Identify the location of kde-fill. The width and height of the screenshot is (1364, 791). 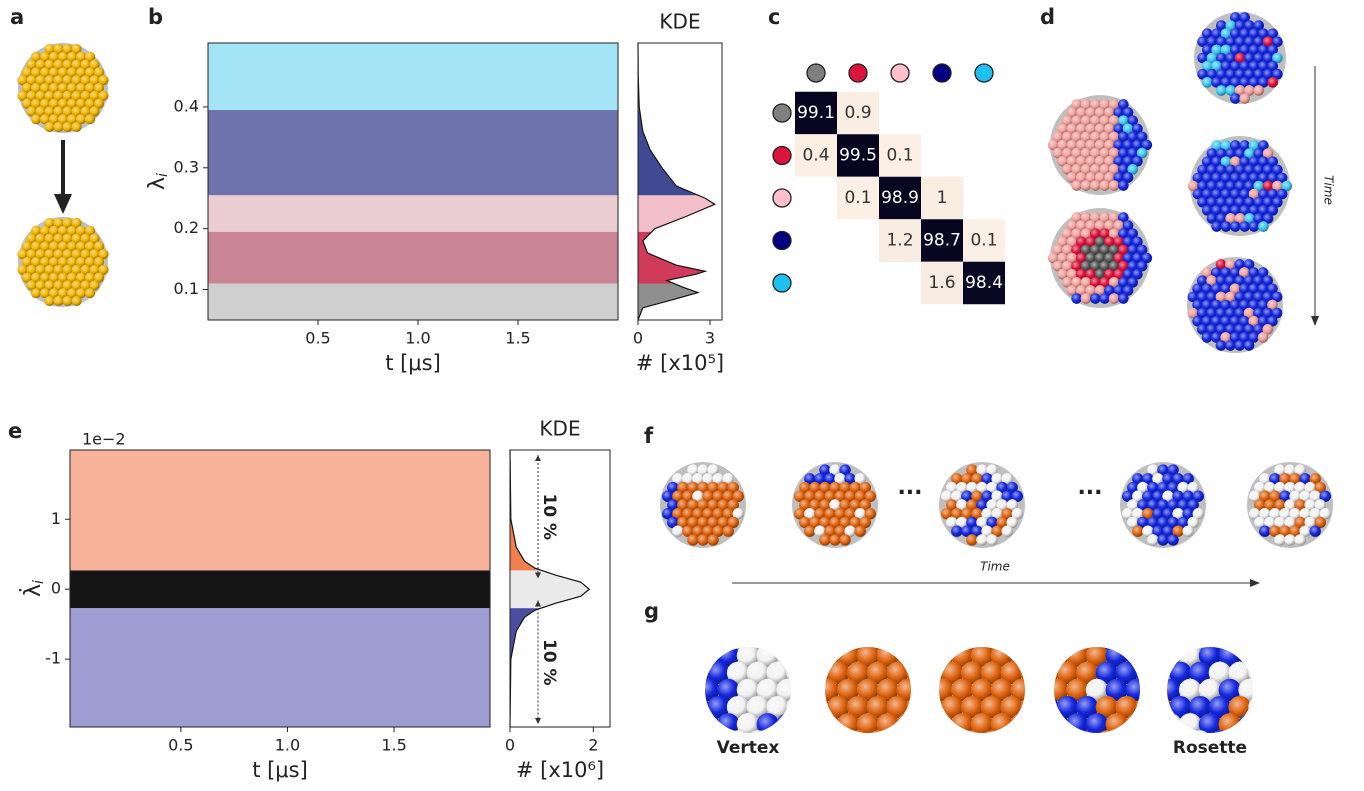
(668, 152).